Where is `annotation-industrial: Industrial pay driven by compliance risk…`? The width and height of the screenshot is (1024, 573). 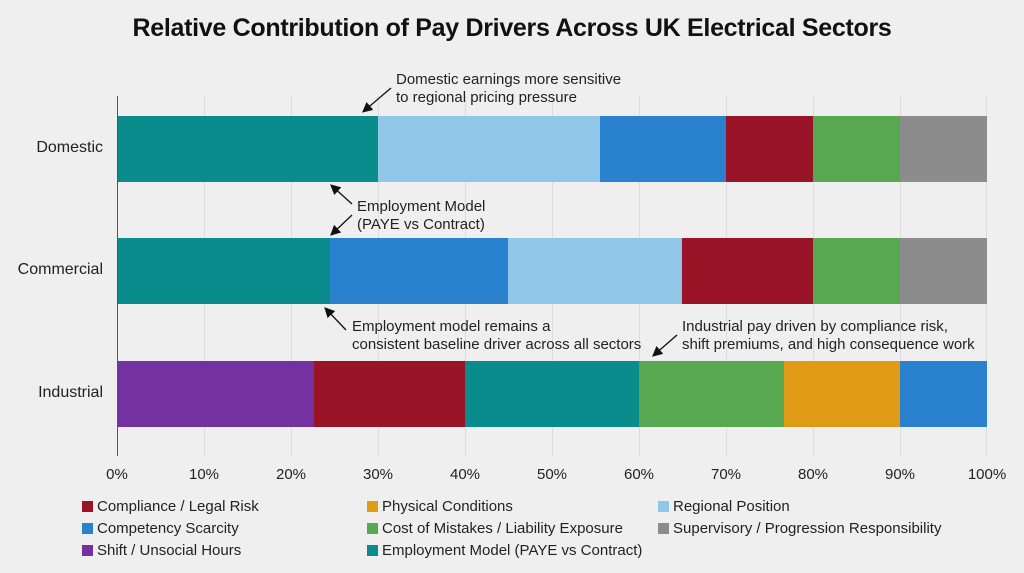 annotation-industrial: Industrial pay driven by compliance risk… is located at coordinates (828, 336).